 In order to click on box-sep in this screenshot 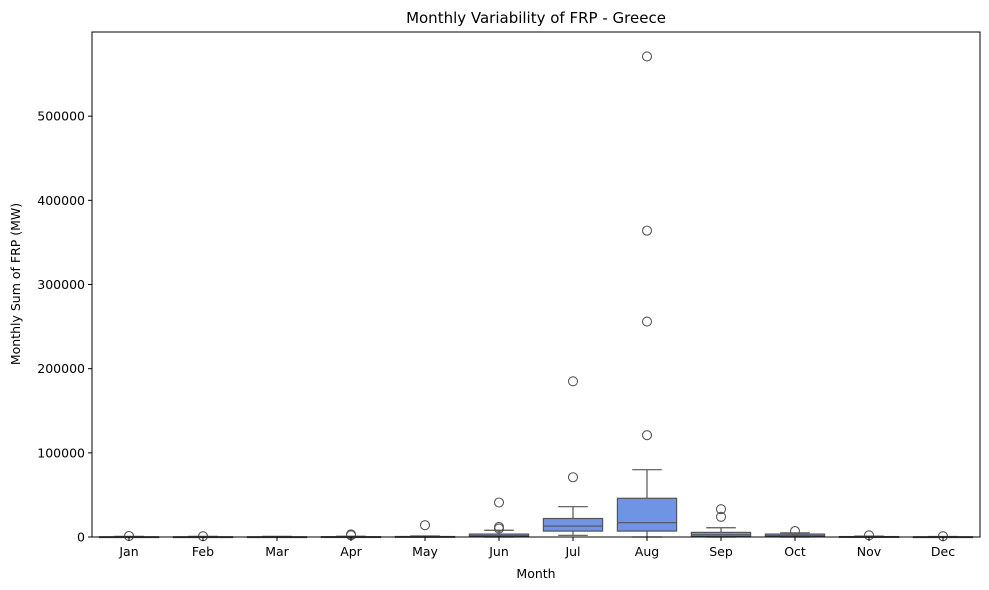, I will do `click(721, 521)`.